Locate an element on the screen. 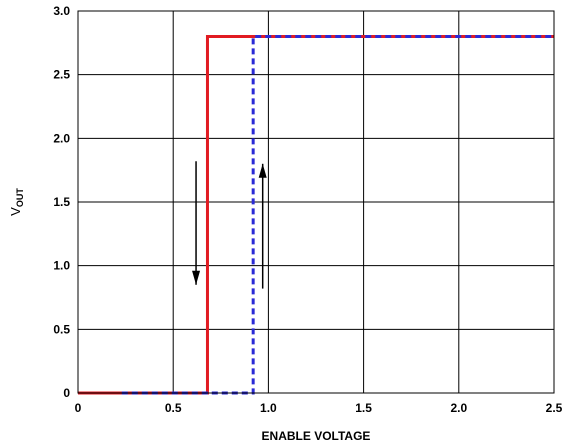 The height and width of the screenshot is (446, 567). y-tick-label: 2.0 is located at coordinates (61, 138).